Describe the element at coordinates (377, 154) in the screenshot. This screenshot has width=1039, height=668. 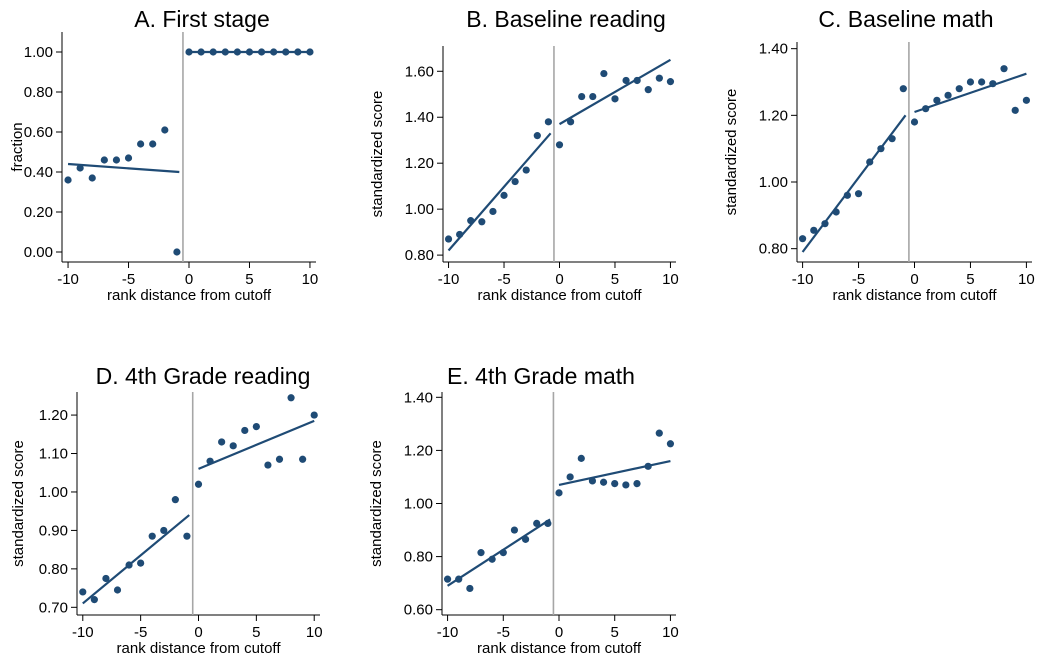
I see `y-axis-label: standardized score` at that location.